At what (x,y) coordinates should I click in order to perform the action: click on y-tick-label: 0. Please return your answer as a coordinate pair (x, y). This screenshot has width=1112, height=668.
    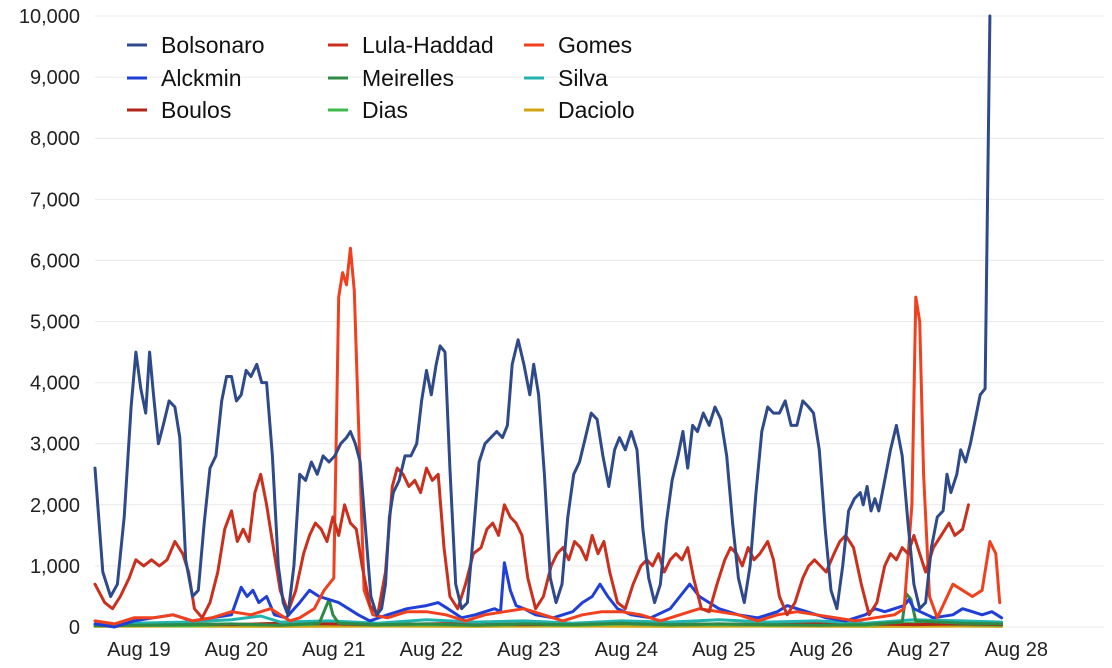
    Looking at the image, I should click on (74, 628).